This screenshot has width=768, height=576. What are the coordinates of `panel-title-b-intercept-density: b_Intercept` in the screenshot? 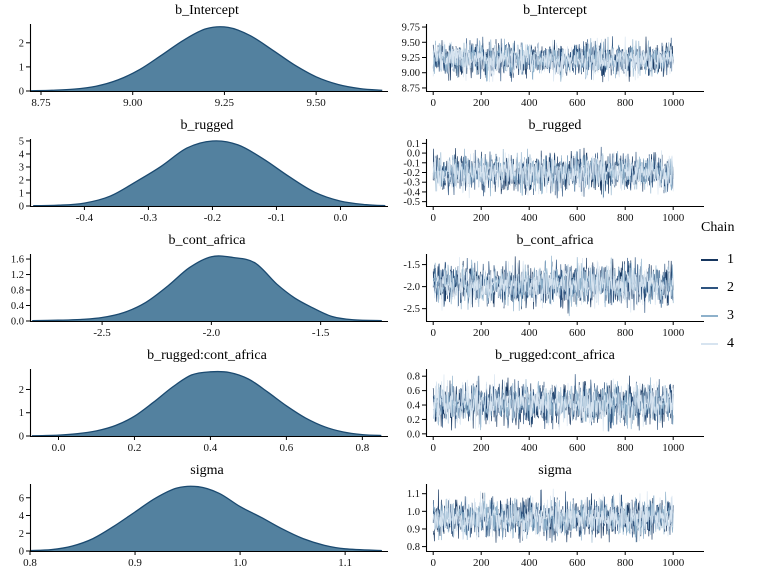 It's located at (207, 10).